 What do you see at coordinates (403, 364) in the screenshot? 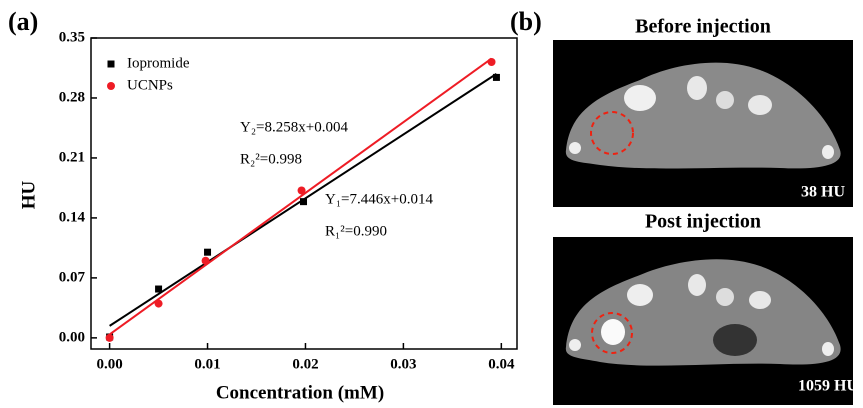
I see `x-tick-label: 0.03` at bounding box center [403, 364].